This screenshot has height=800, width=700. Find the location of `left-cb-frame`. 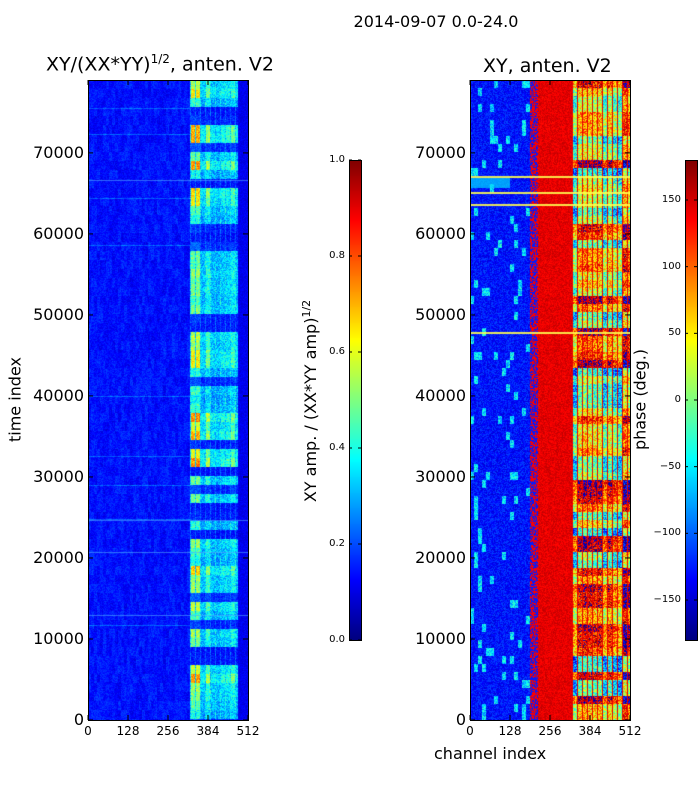

left-cb-frame is located at coordinates (355, 400).